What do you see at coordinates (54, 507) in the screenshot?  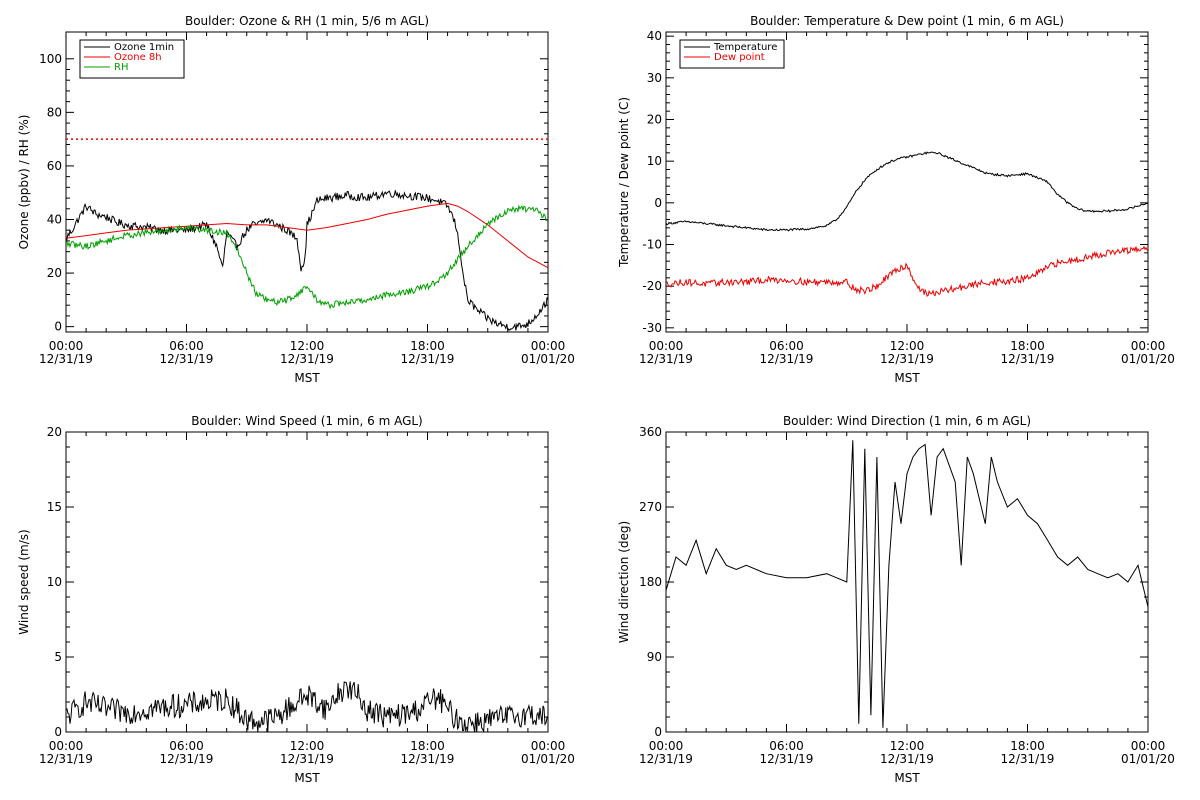 I see `y-tick-label: 15` at bounding box center [54, 507].